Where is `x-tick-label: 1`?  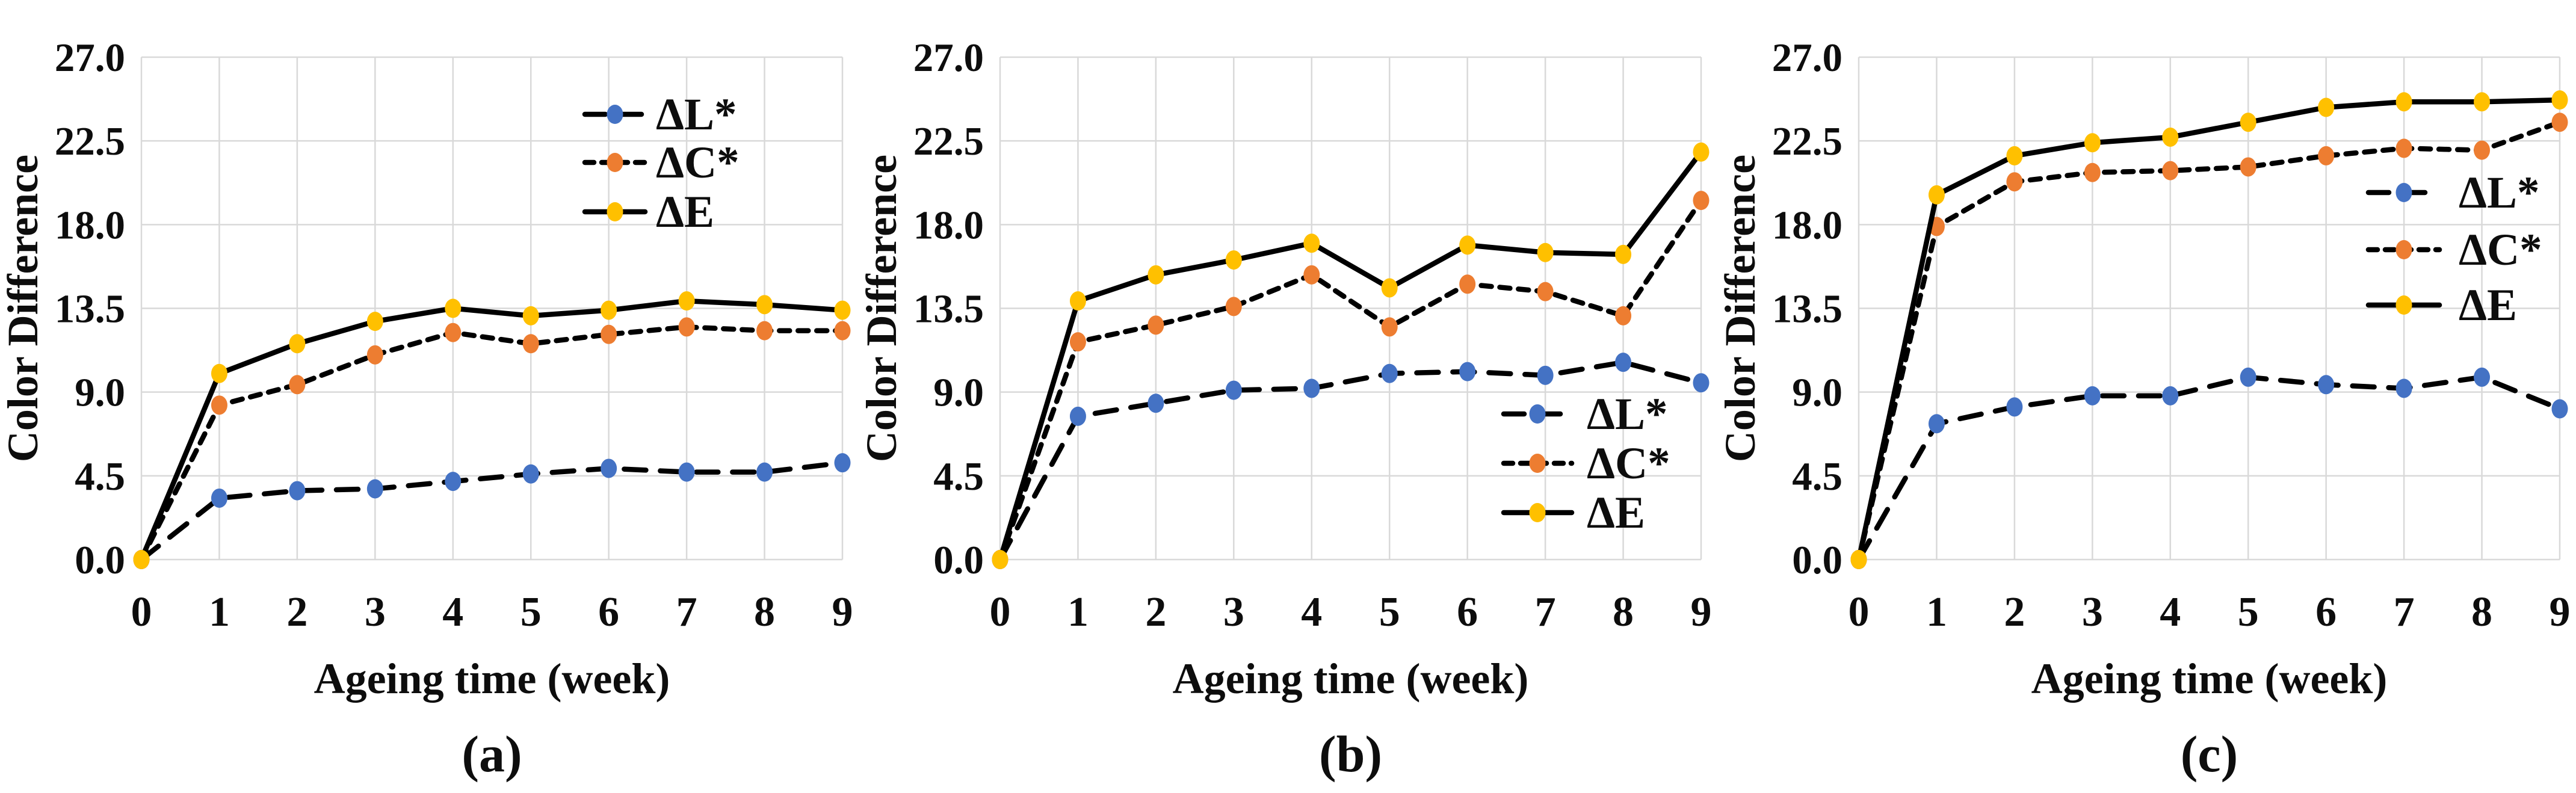 x-tick-label: 1 is located at coordinates (1936, 612).